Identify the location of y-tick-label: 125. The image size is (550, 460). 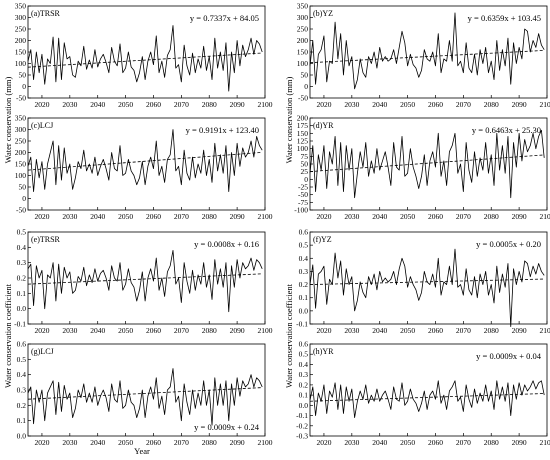
(303, 141).